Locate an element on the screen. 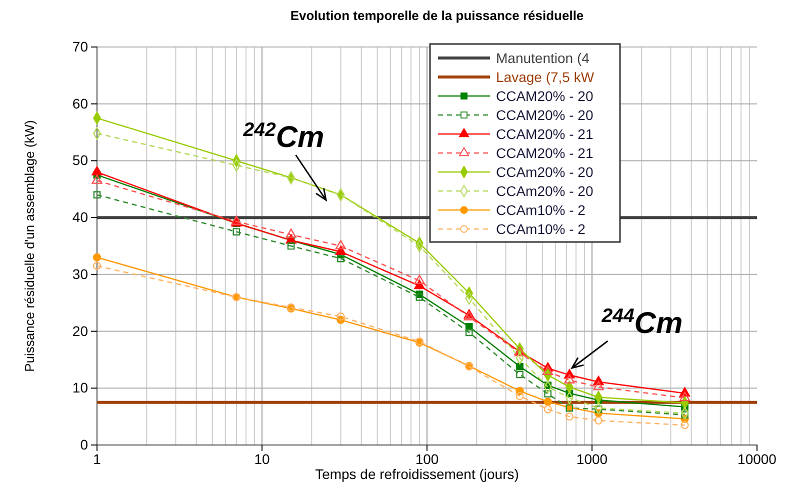  y-tick-label: 20 is located at coordinates (80, 330).